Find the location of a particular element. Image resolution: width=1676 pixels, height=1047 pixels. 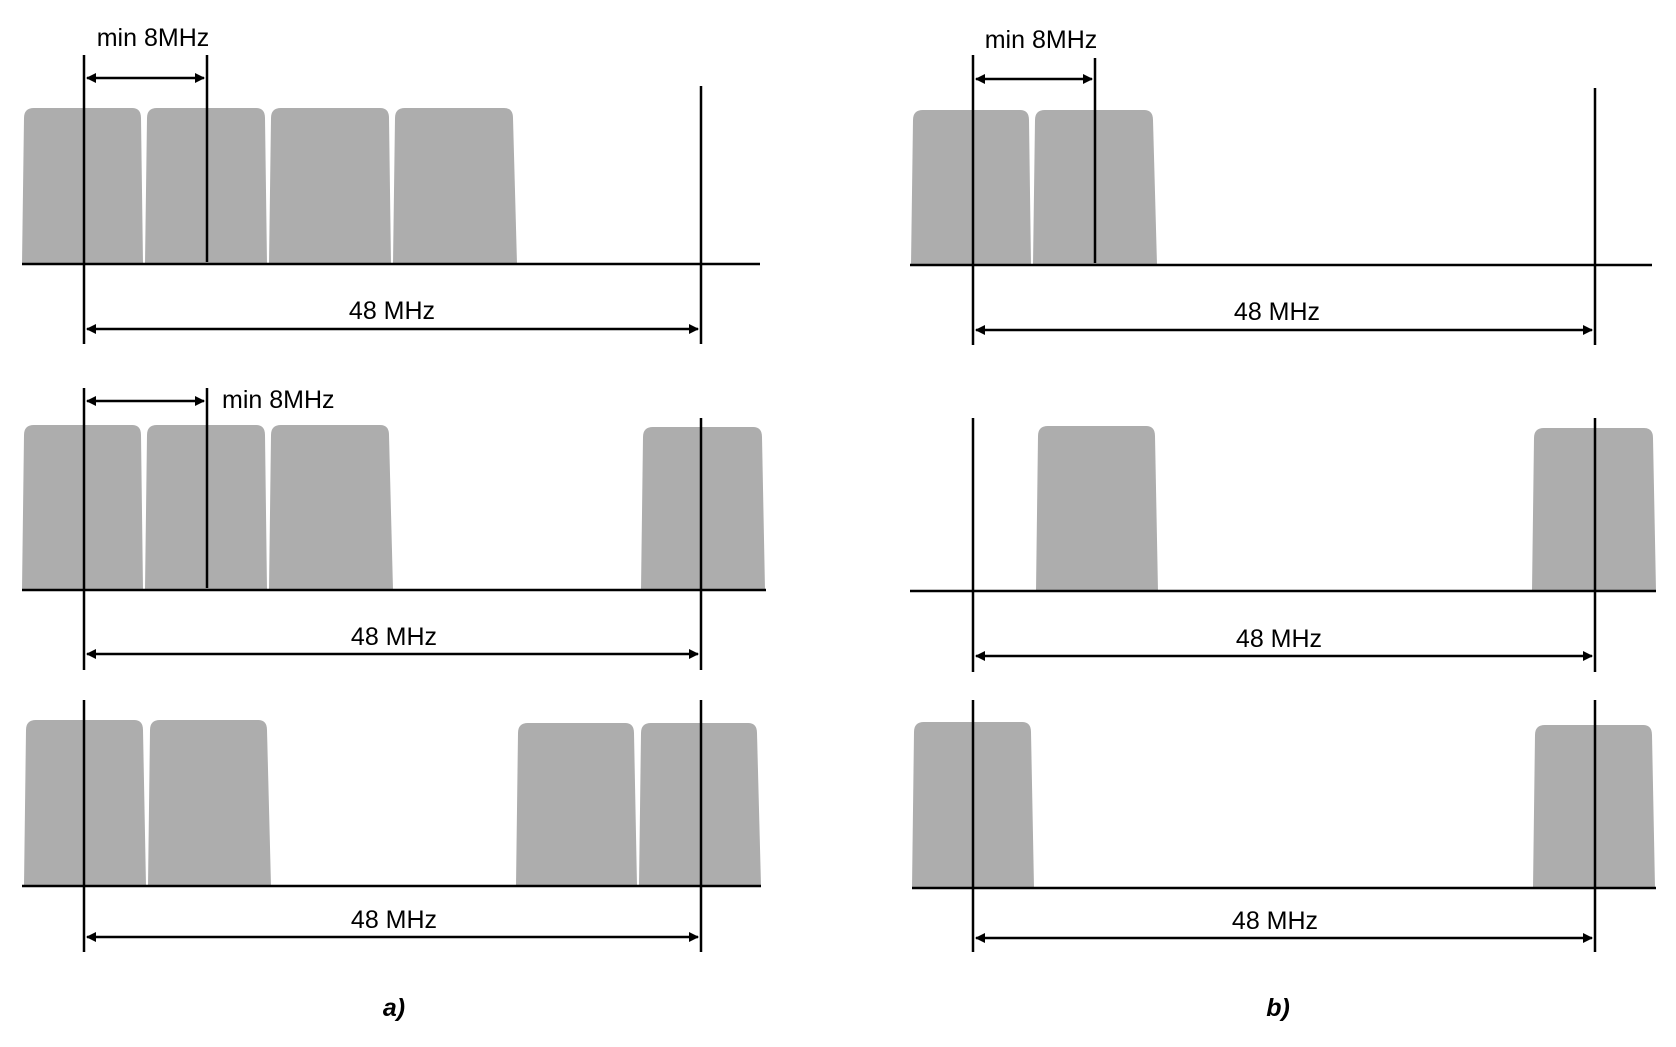

column-caption: b) is located at coordinates (1278, 1008).